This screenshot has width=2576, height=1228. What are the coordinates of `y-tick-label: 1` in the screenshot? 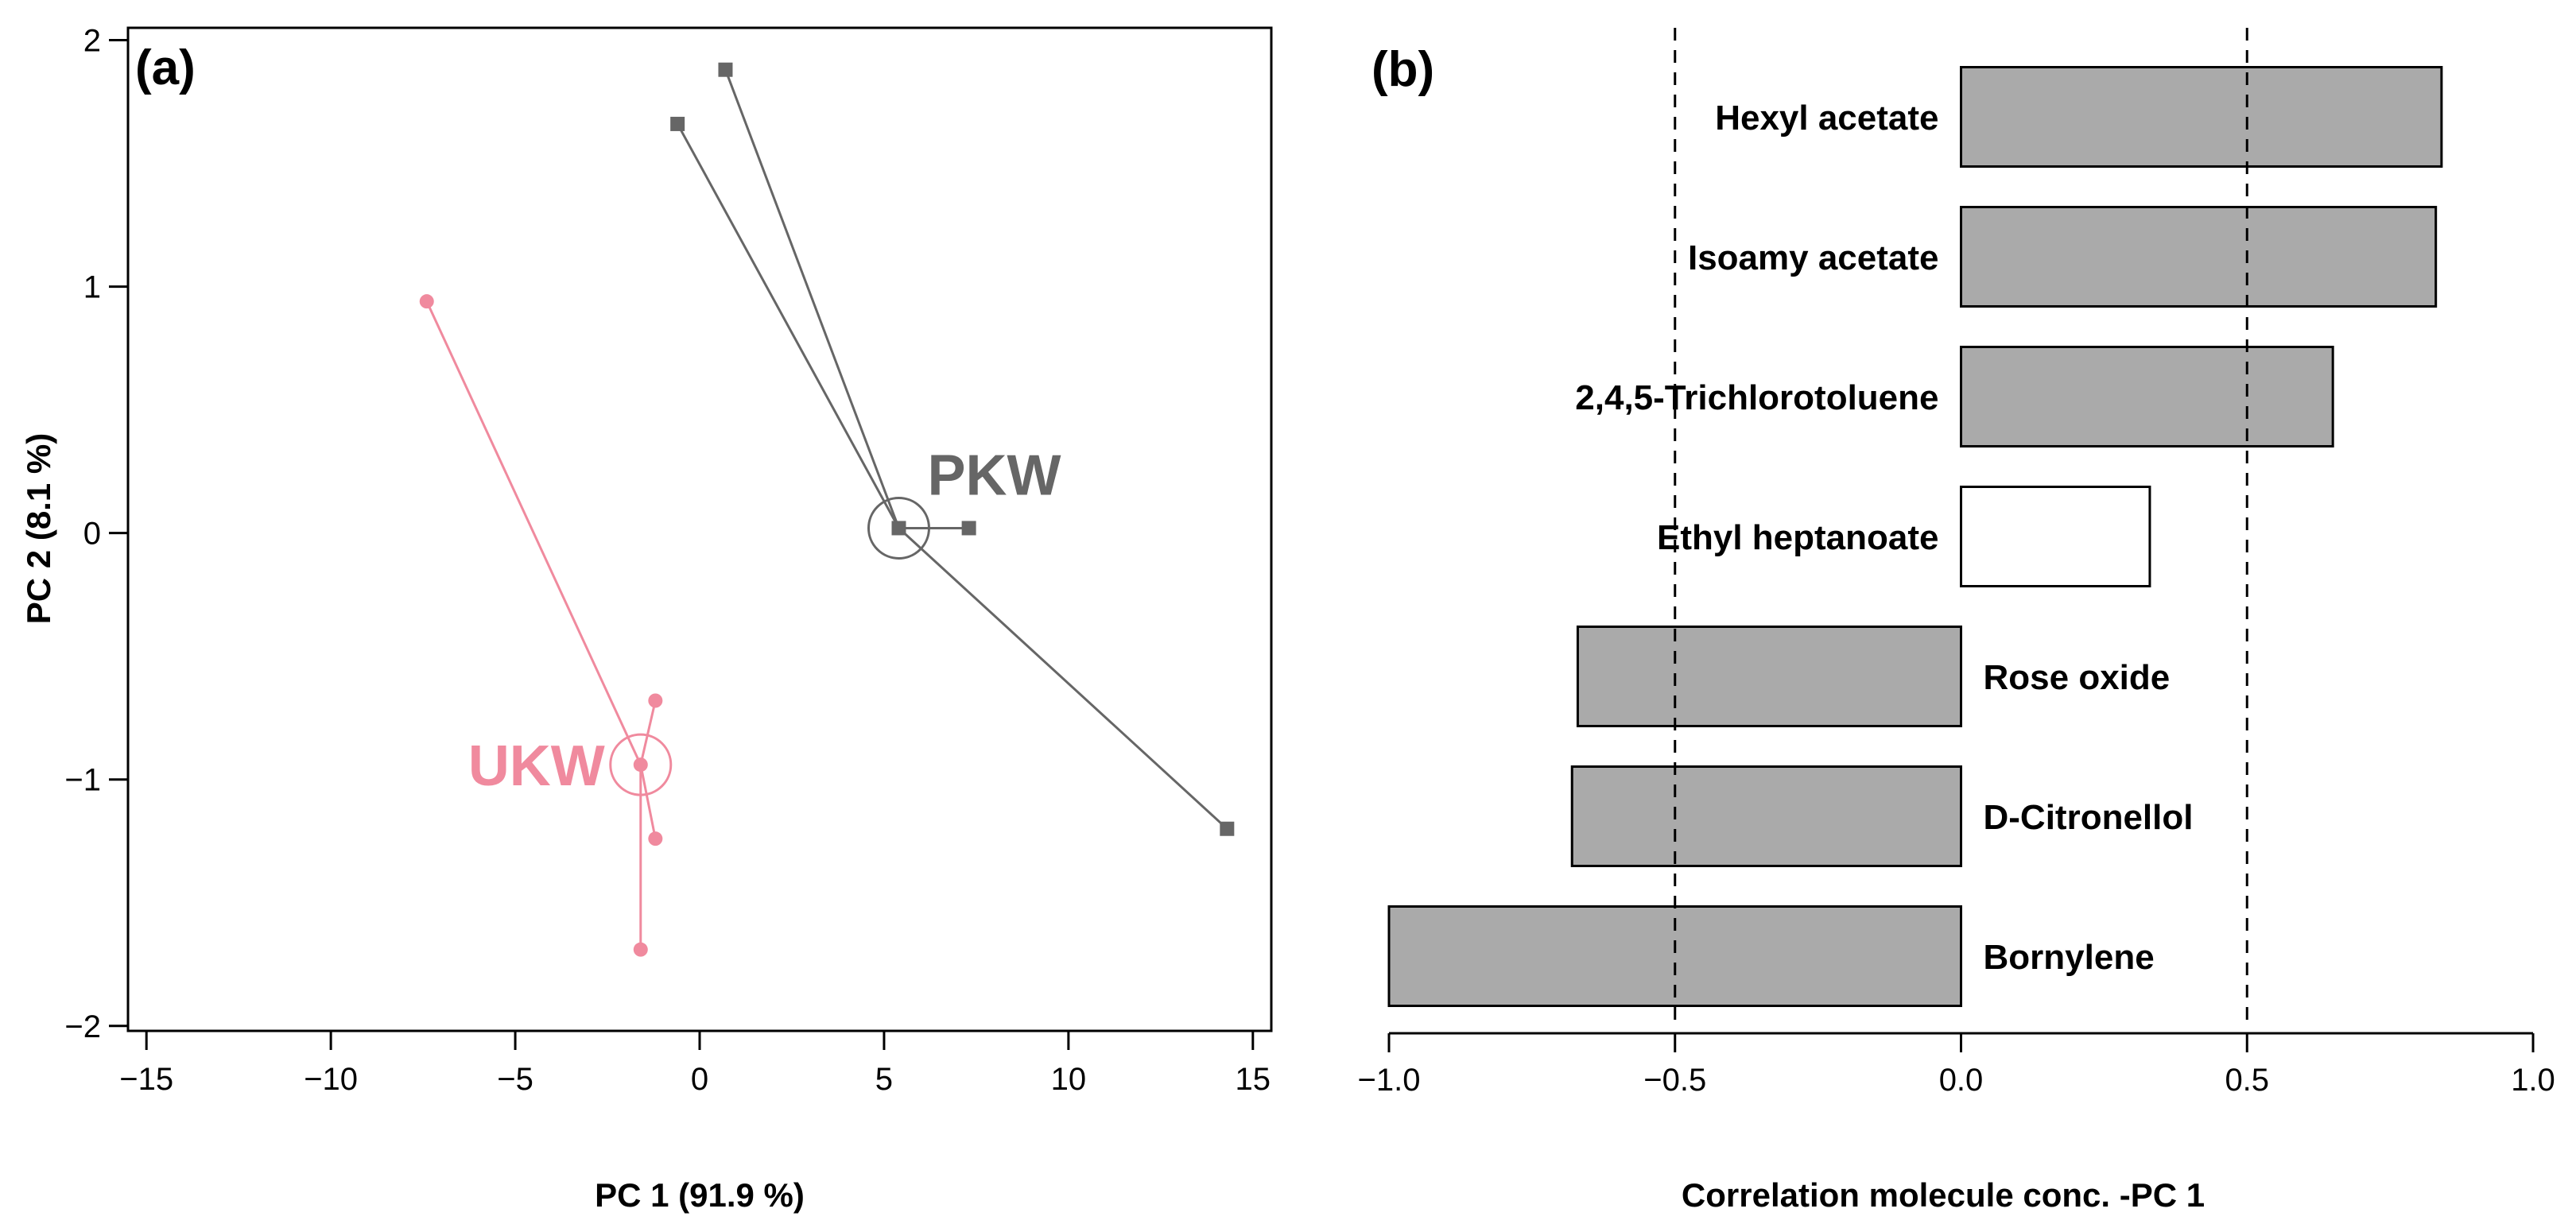 It's located at (92, 287).